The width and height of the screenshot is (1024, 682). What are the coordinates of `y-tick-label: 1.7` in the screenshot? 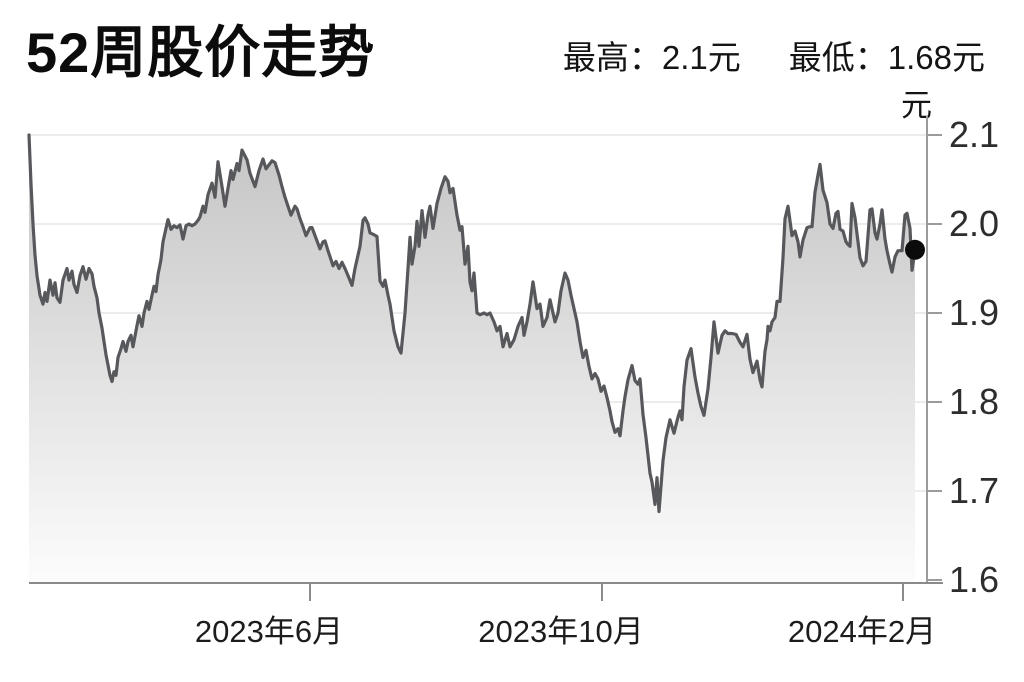 It's located at (974, 490).